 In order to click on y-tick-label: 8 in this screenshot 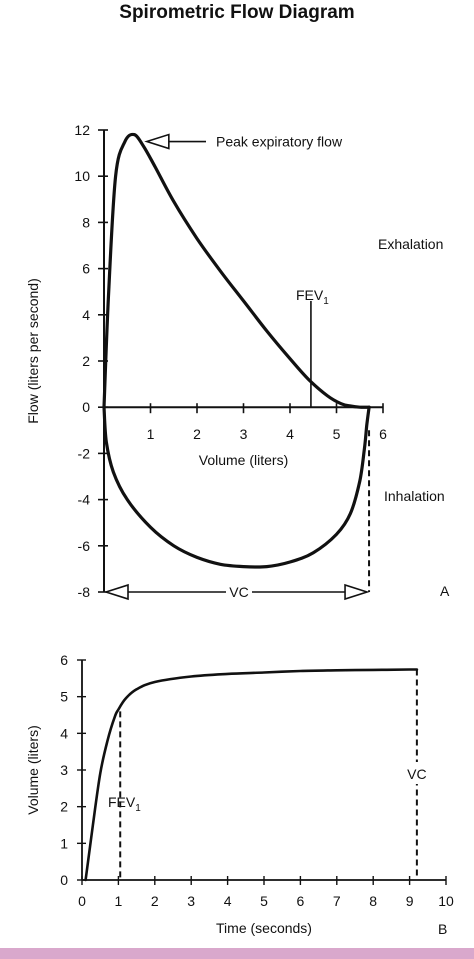, I will do `click(86, 222)`.